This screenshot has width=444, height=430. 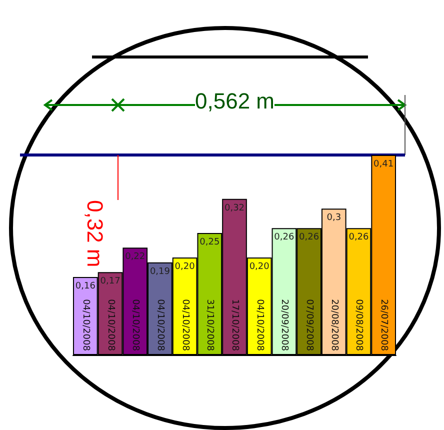 I want to click on x-tick-label: 17/10/2008, so click(x=235, y=325).